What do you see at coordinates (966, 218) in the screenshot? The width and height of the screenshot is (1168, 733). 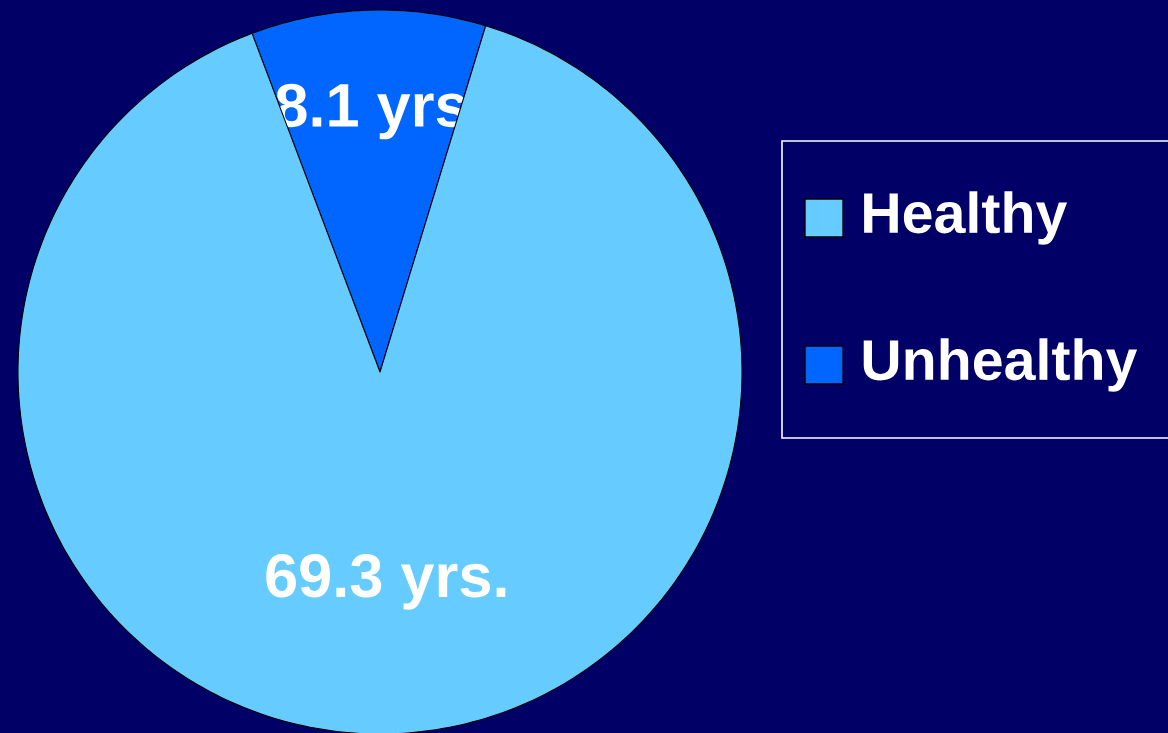 I see `legend-label: Healthy` at bounding box center [966, 218].